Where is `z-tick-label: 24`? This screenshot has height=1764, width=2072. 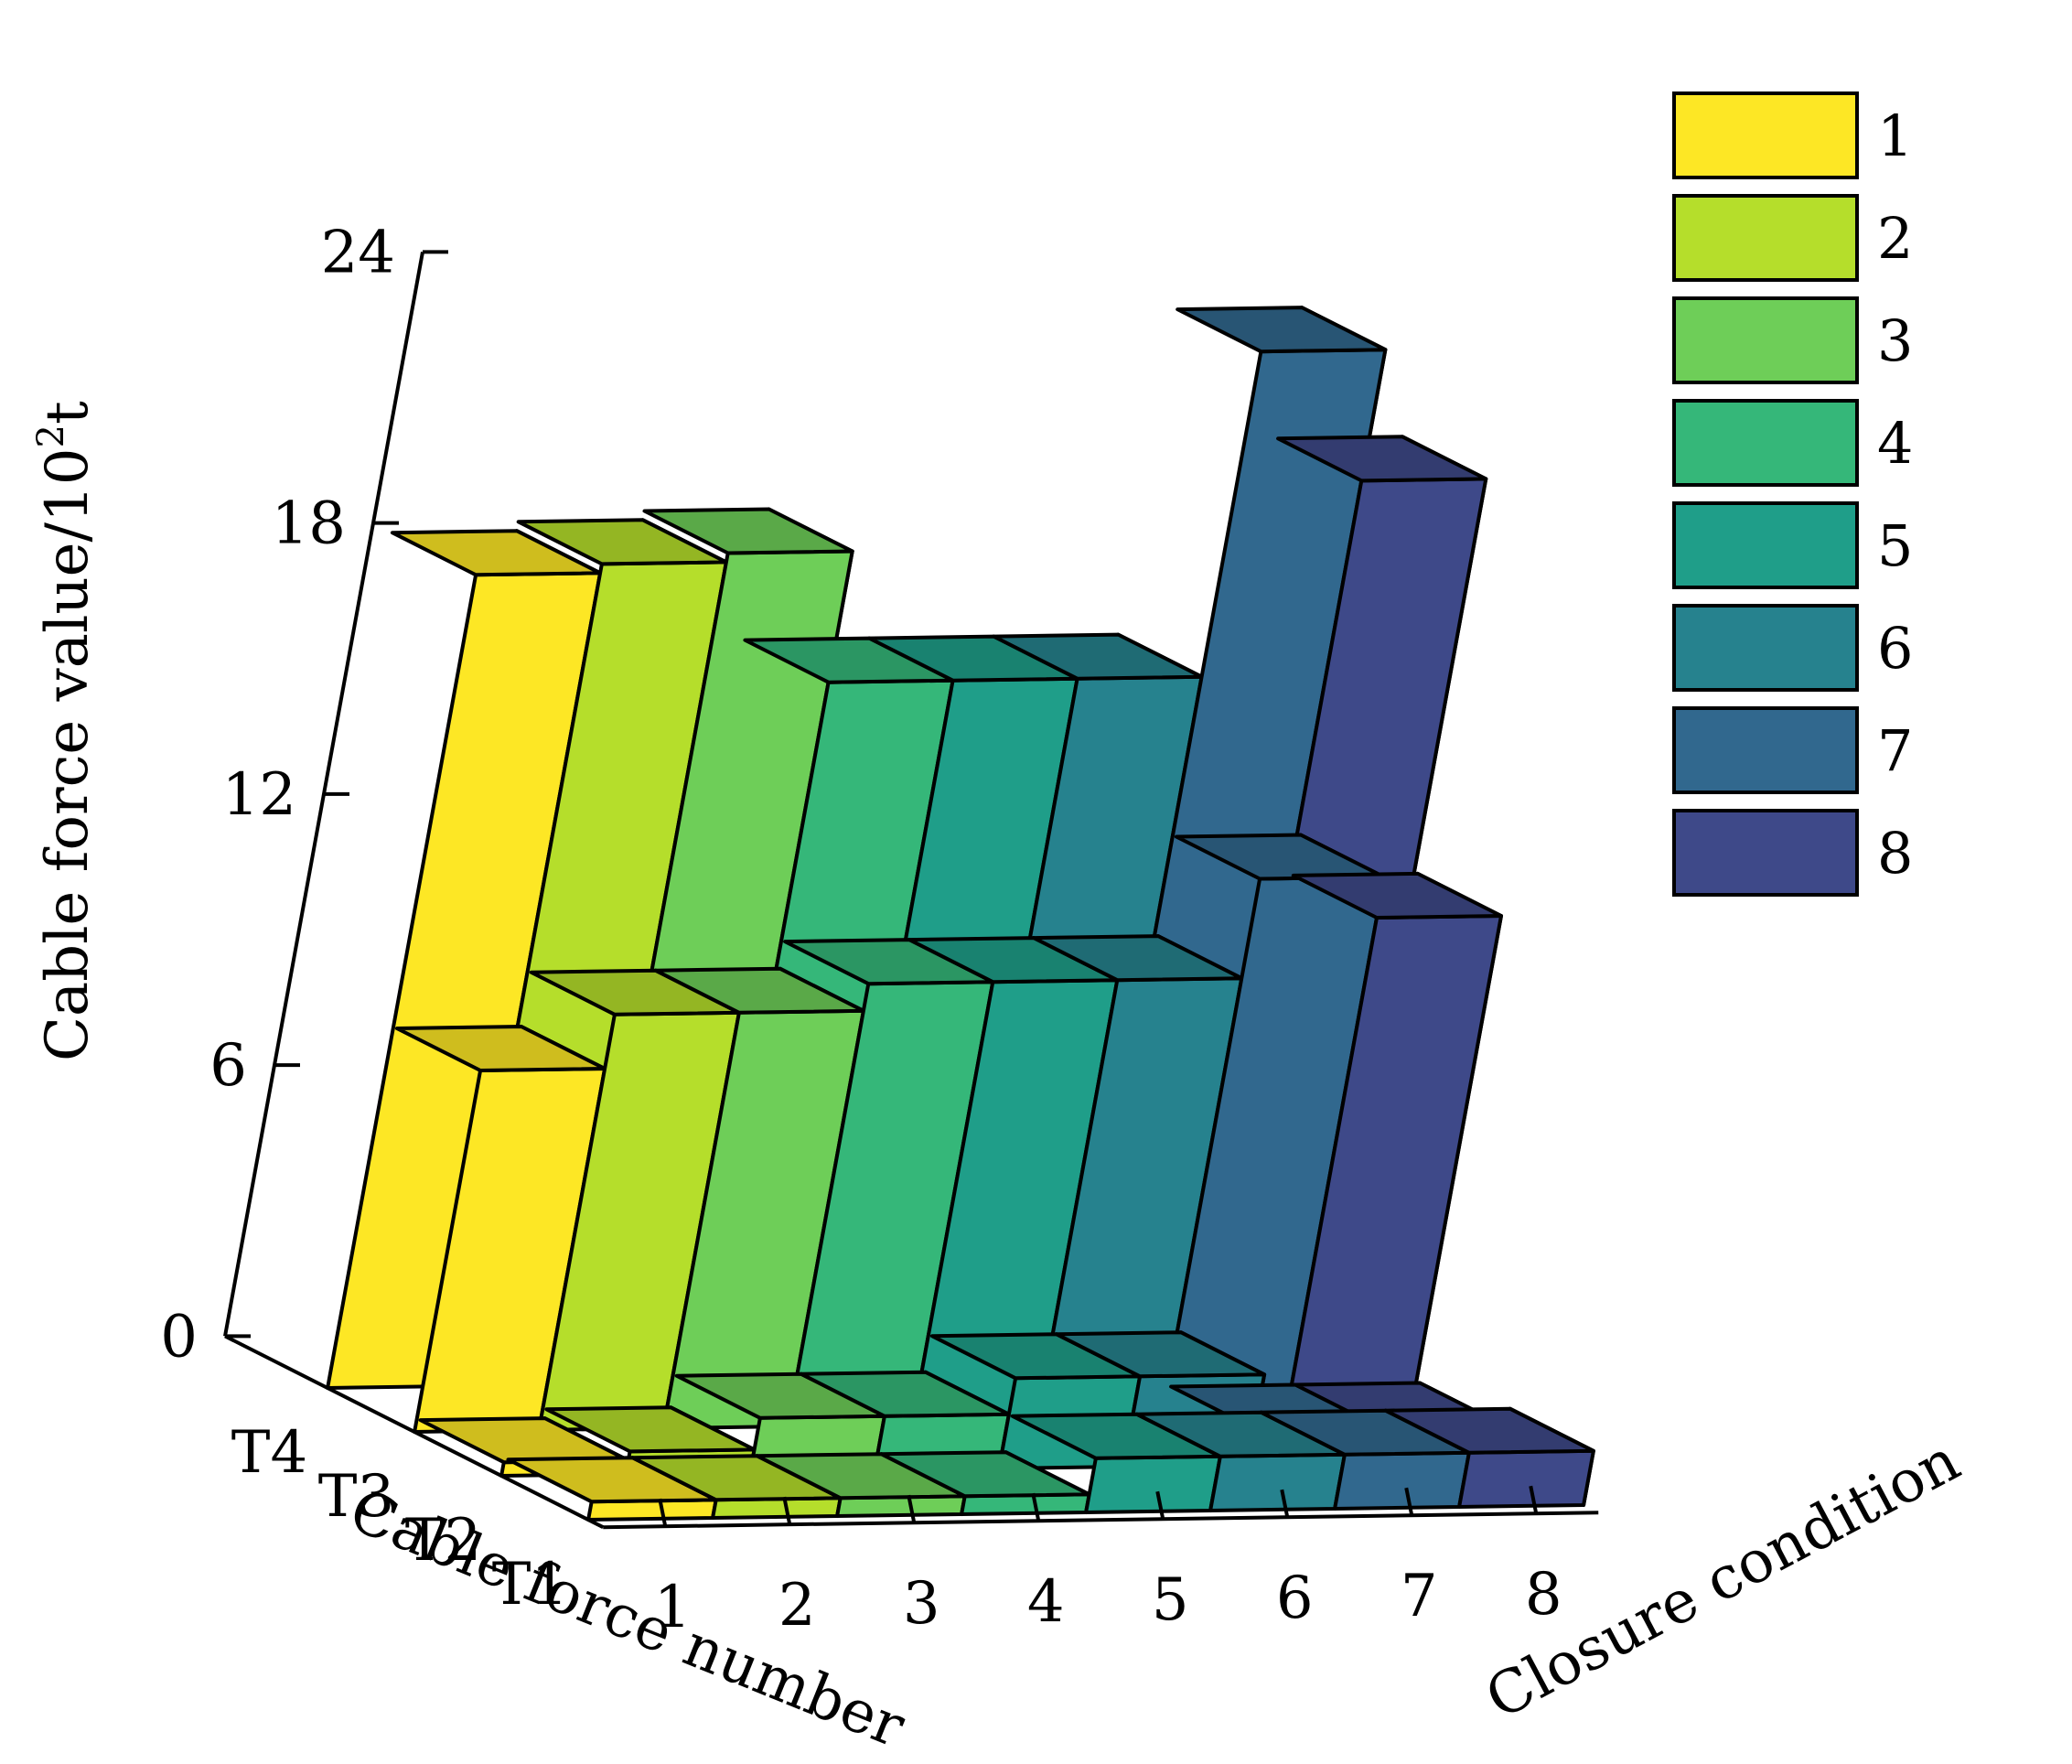
z-tick-label: 24 is located at coordinates (358, 252).